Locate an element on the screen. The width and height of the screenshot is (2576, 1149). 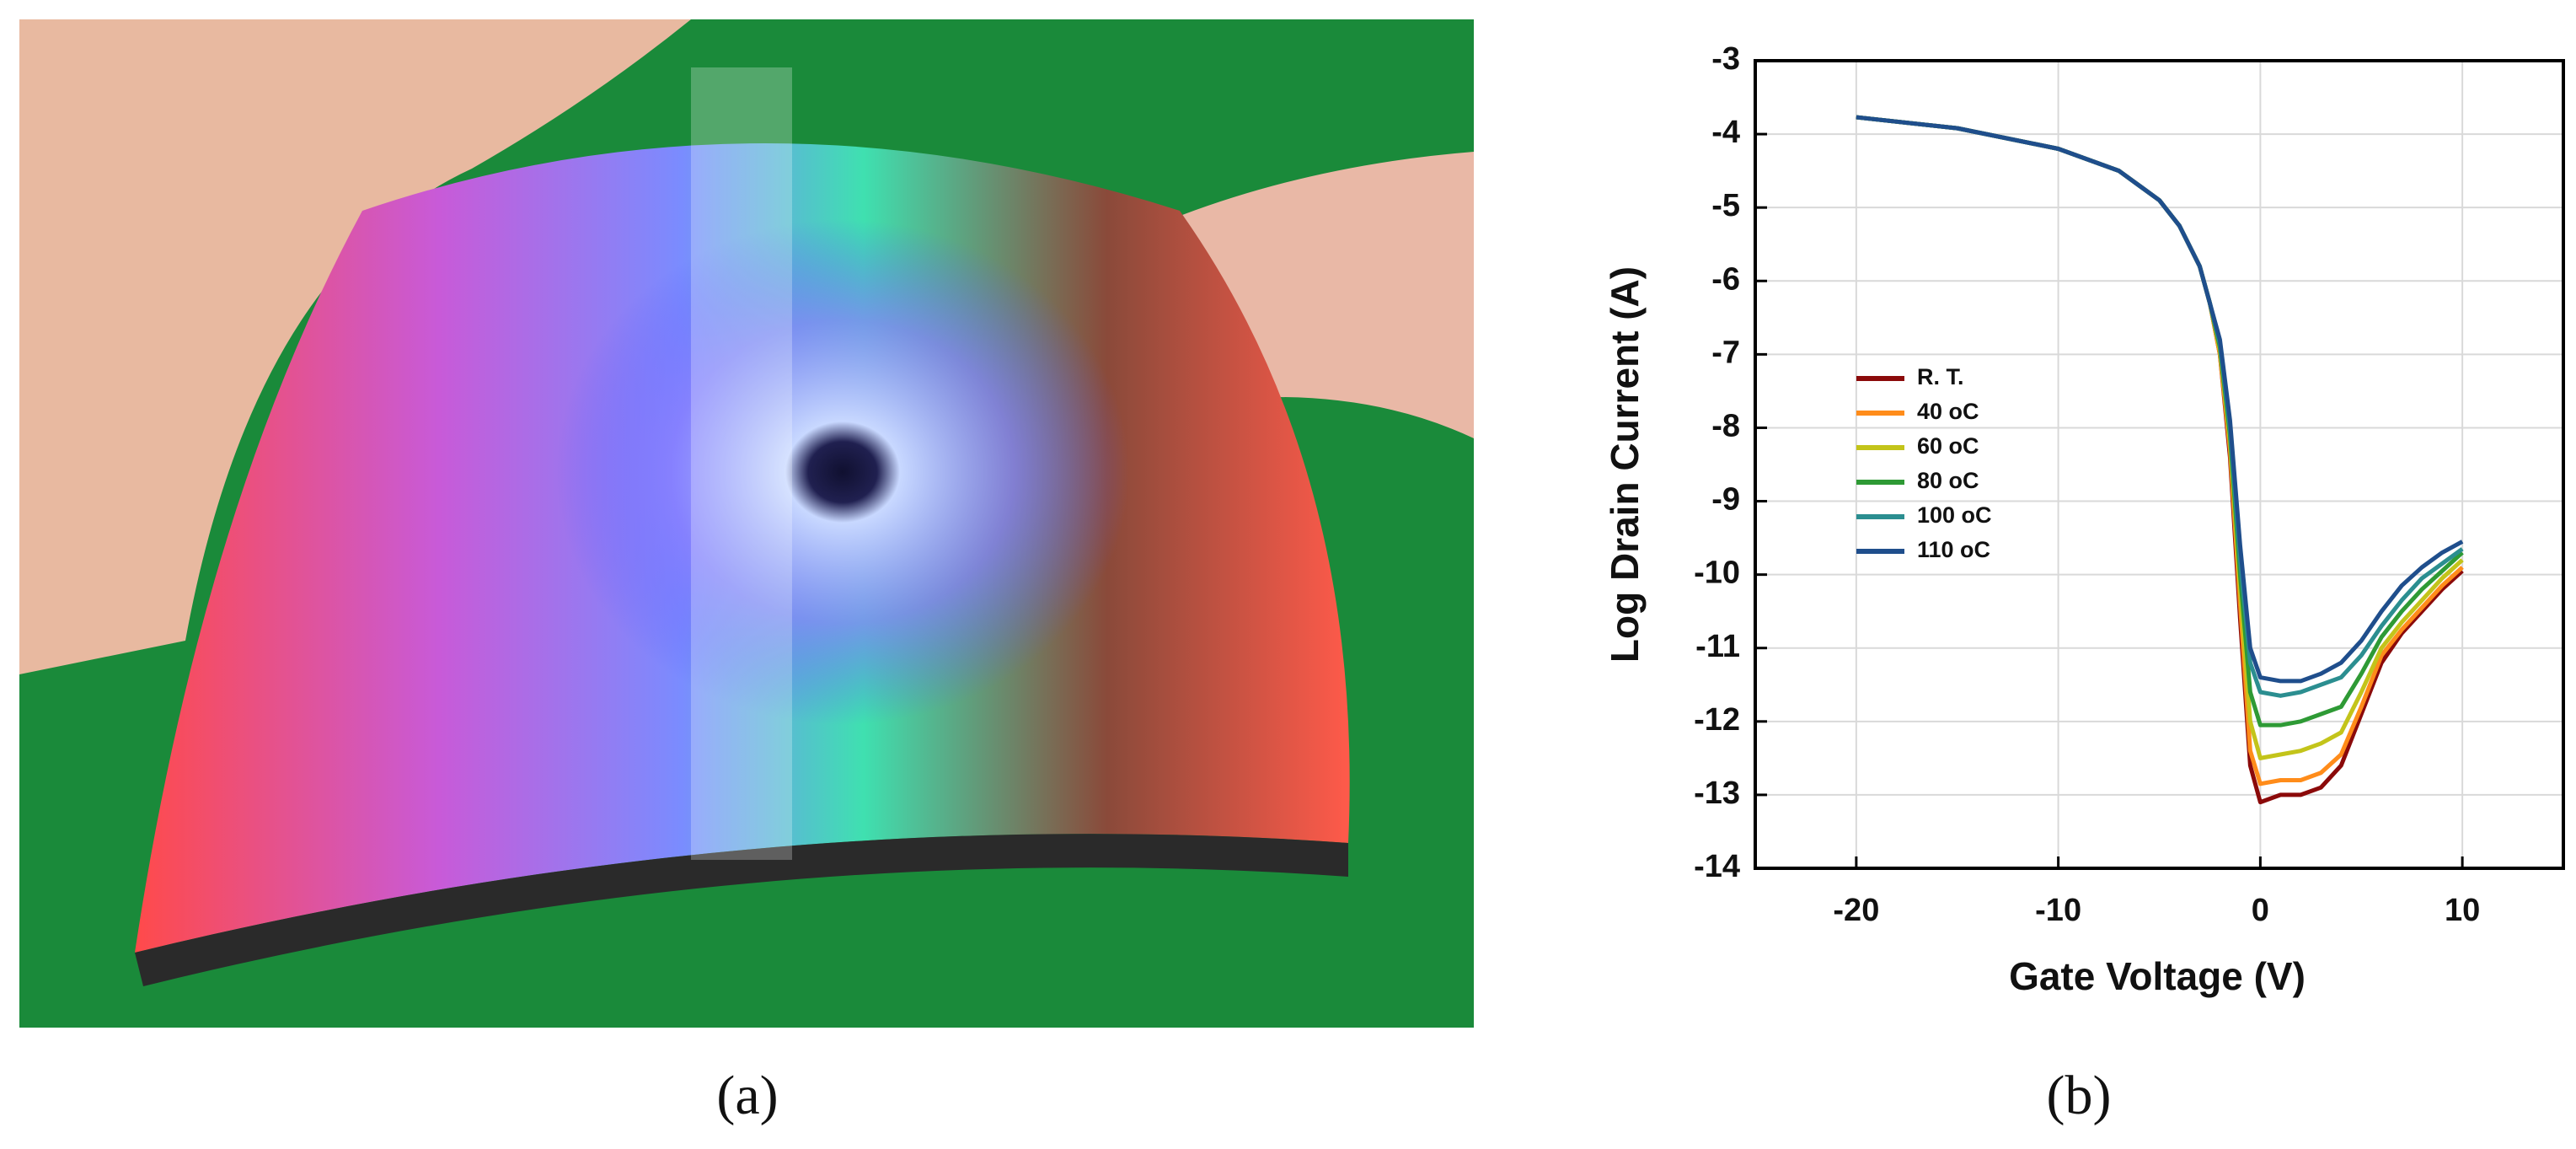
data-line is located at coordinates (2160, 399).